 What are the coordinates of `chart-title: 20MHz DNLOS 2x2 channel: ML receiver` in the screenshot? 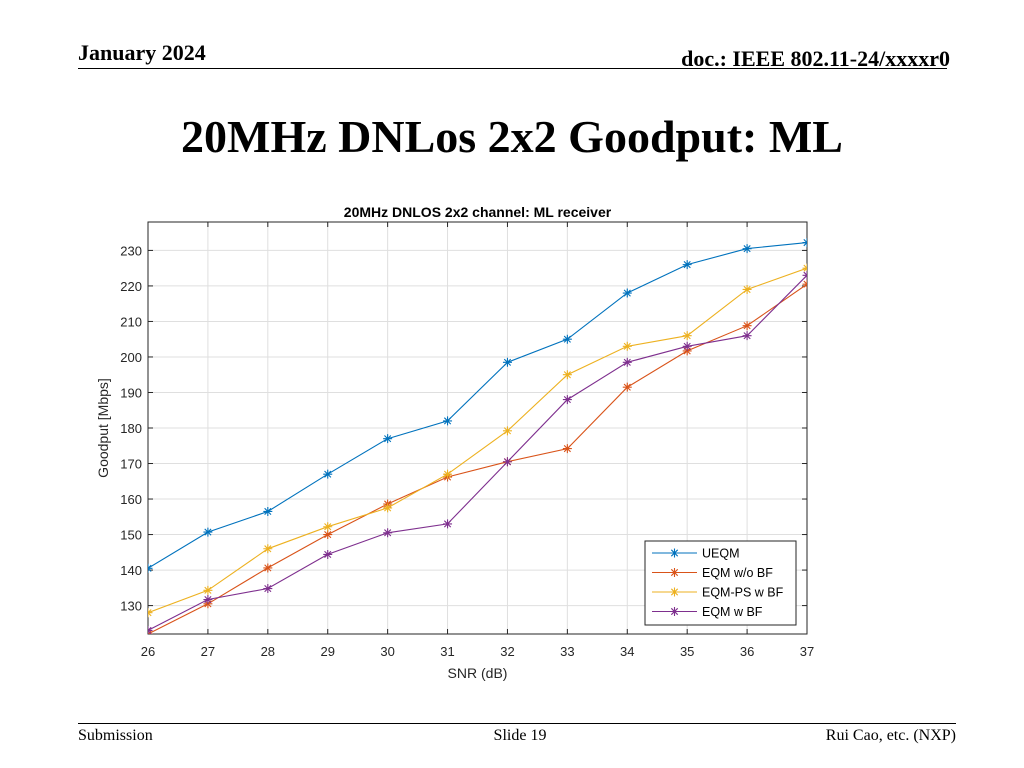 It's located at (478, 212).